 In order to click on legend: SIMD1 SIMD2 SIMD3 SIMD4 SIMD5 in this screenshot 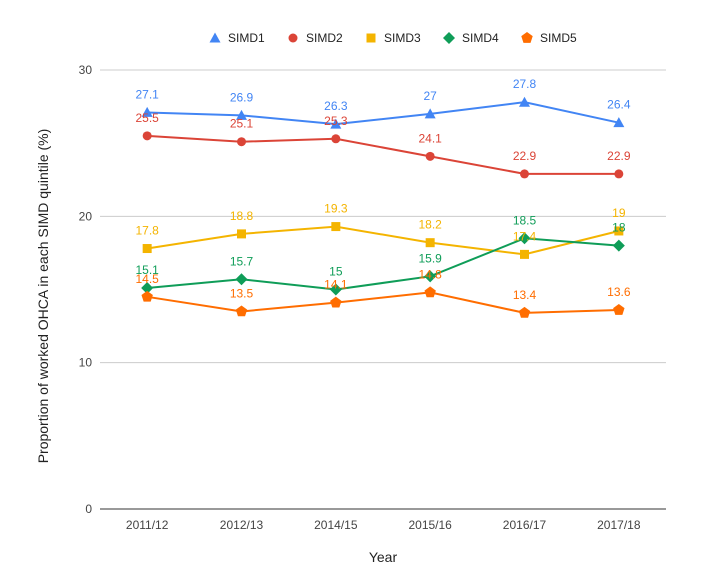, I will do `click(393, 38)`.